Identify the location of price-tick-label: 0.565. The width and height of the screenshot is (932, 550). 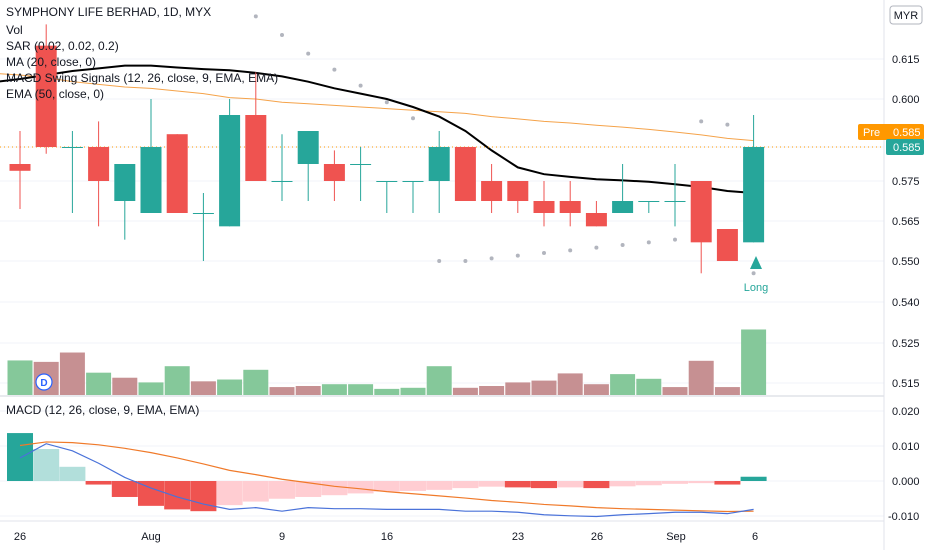
(906, 222).